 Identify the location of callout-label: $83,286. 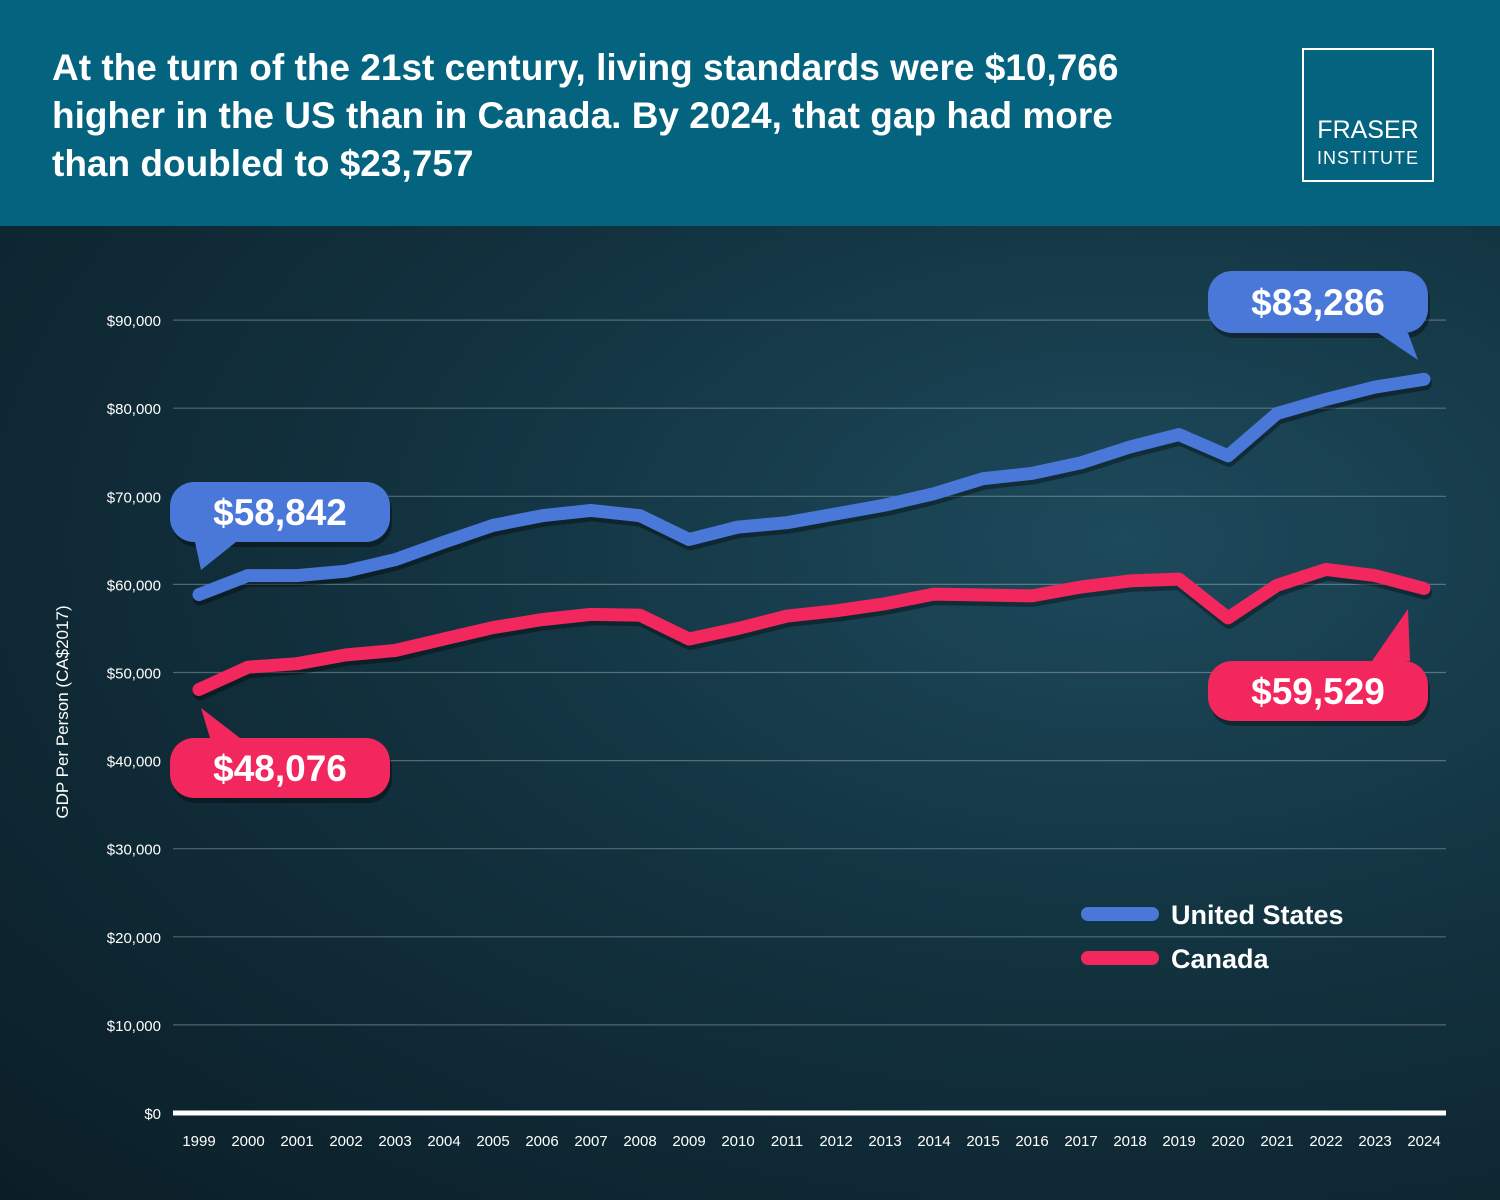
(1318, 302).